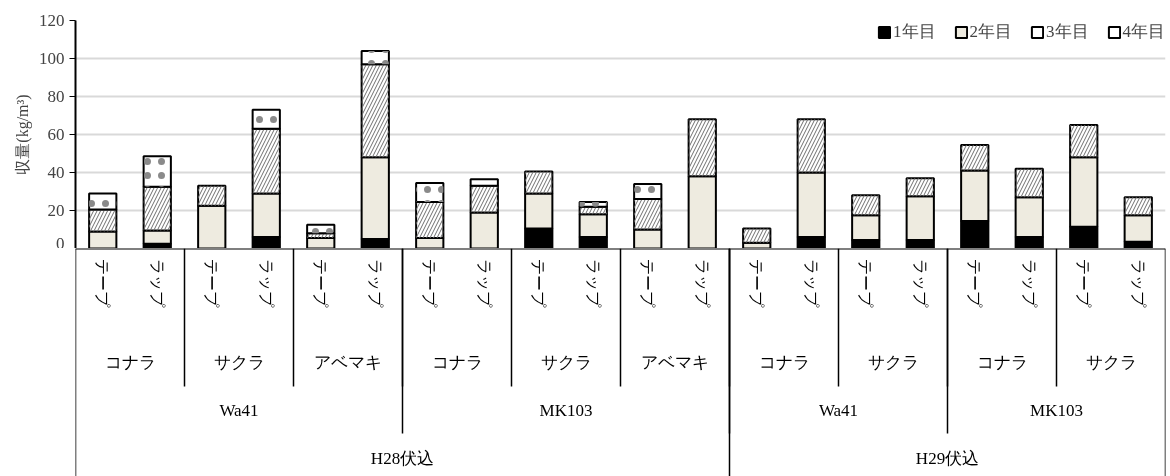 The image size is (1170, 476). Describe the element at coordinates (56, 172) in the screenshot. I see `y-tick-label: 40` at that location.